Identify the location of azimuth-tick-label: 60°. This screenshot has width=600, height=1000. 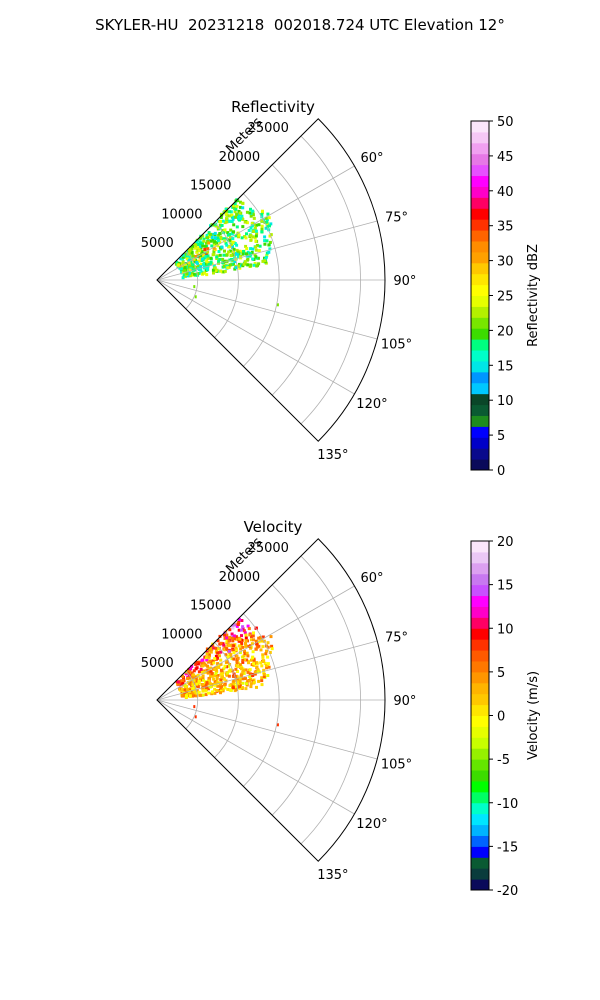
(371, 578).